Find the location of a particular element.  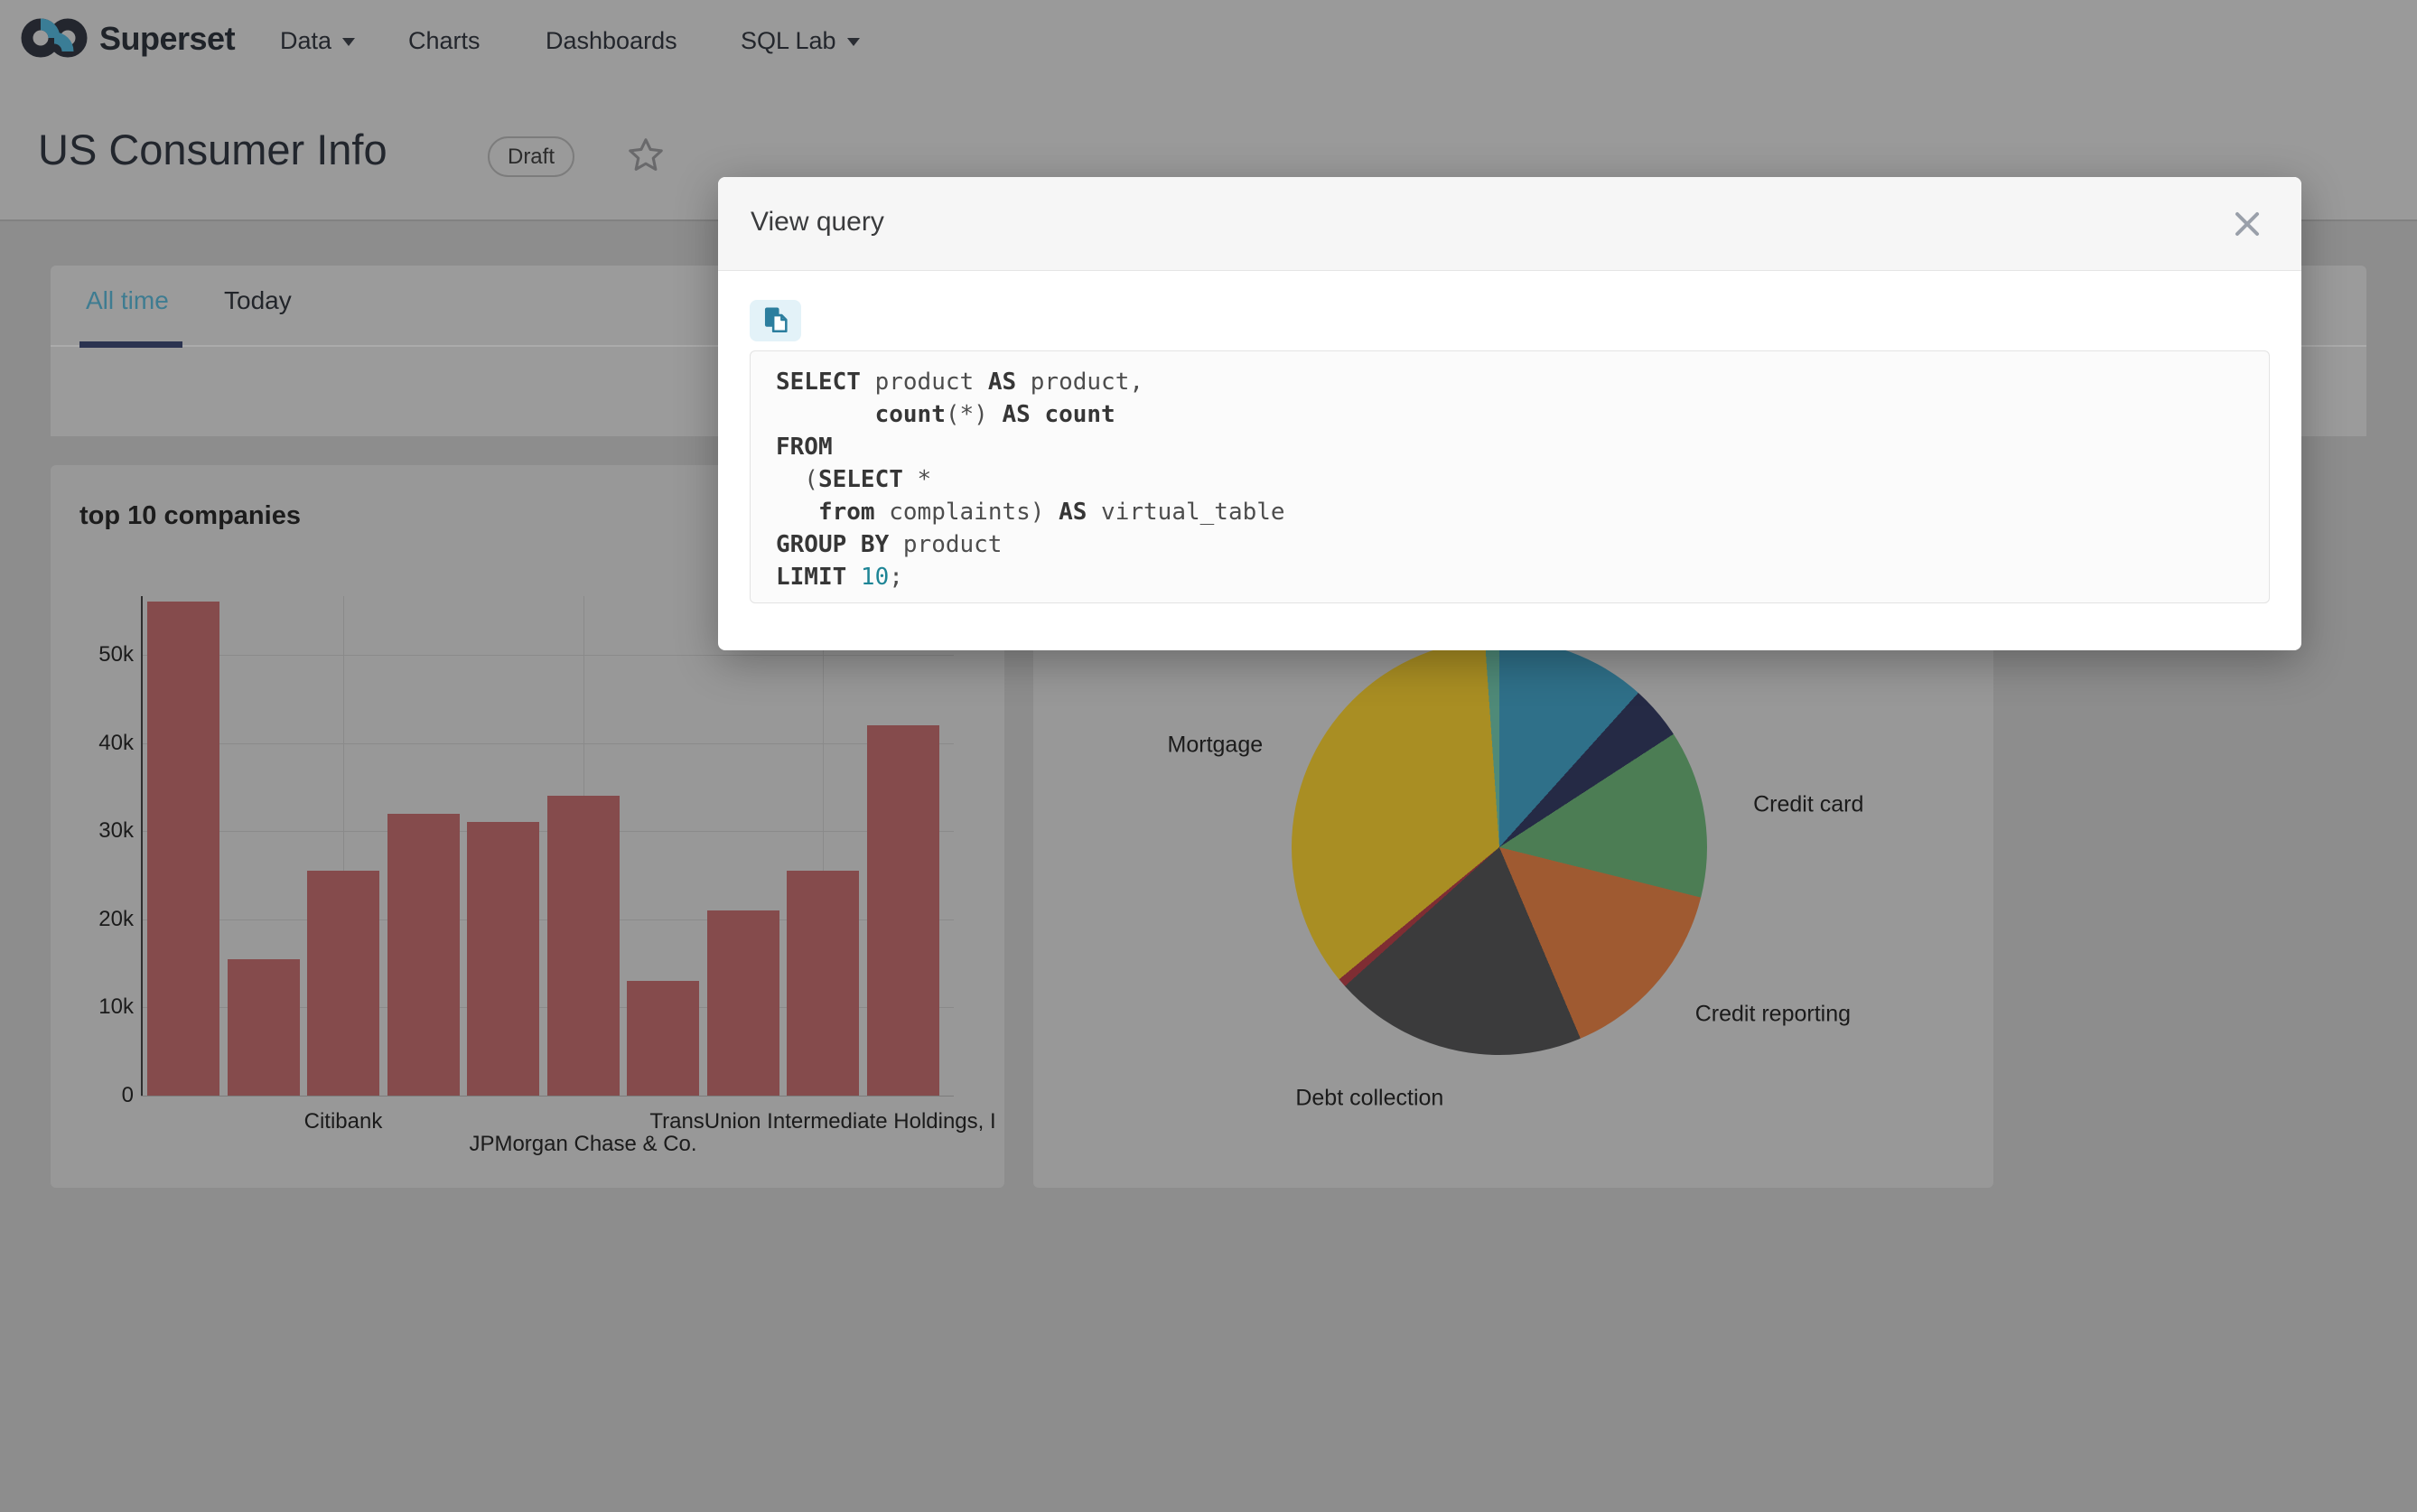

pie-slice-label: Debt collection is located at coordinates (1369, 1098).